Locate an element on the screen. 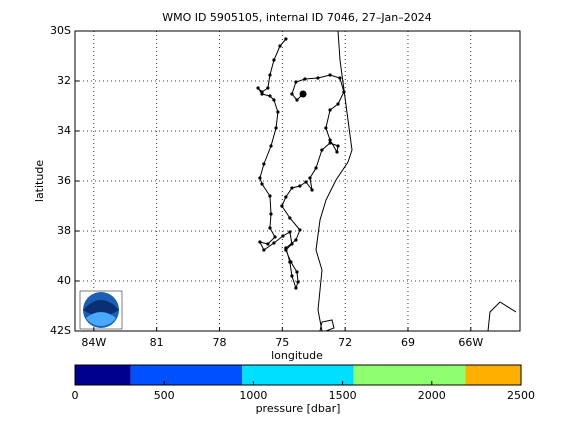 The height and width of the screenshot is (432, 576). y-axis-label: latitude is located at coordinates (39, 181).